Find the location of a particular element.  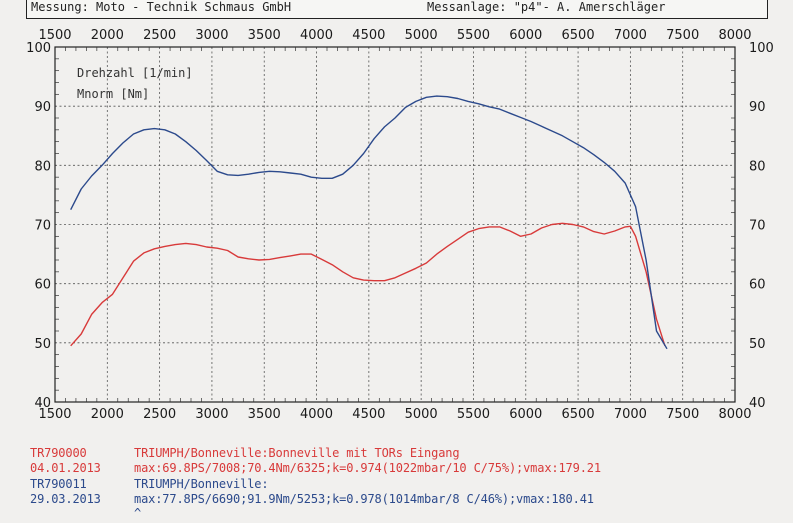

x-tick-label-top: 4500 is located at coordinates (368, 35).